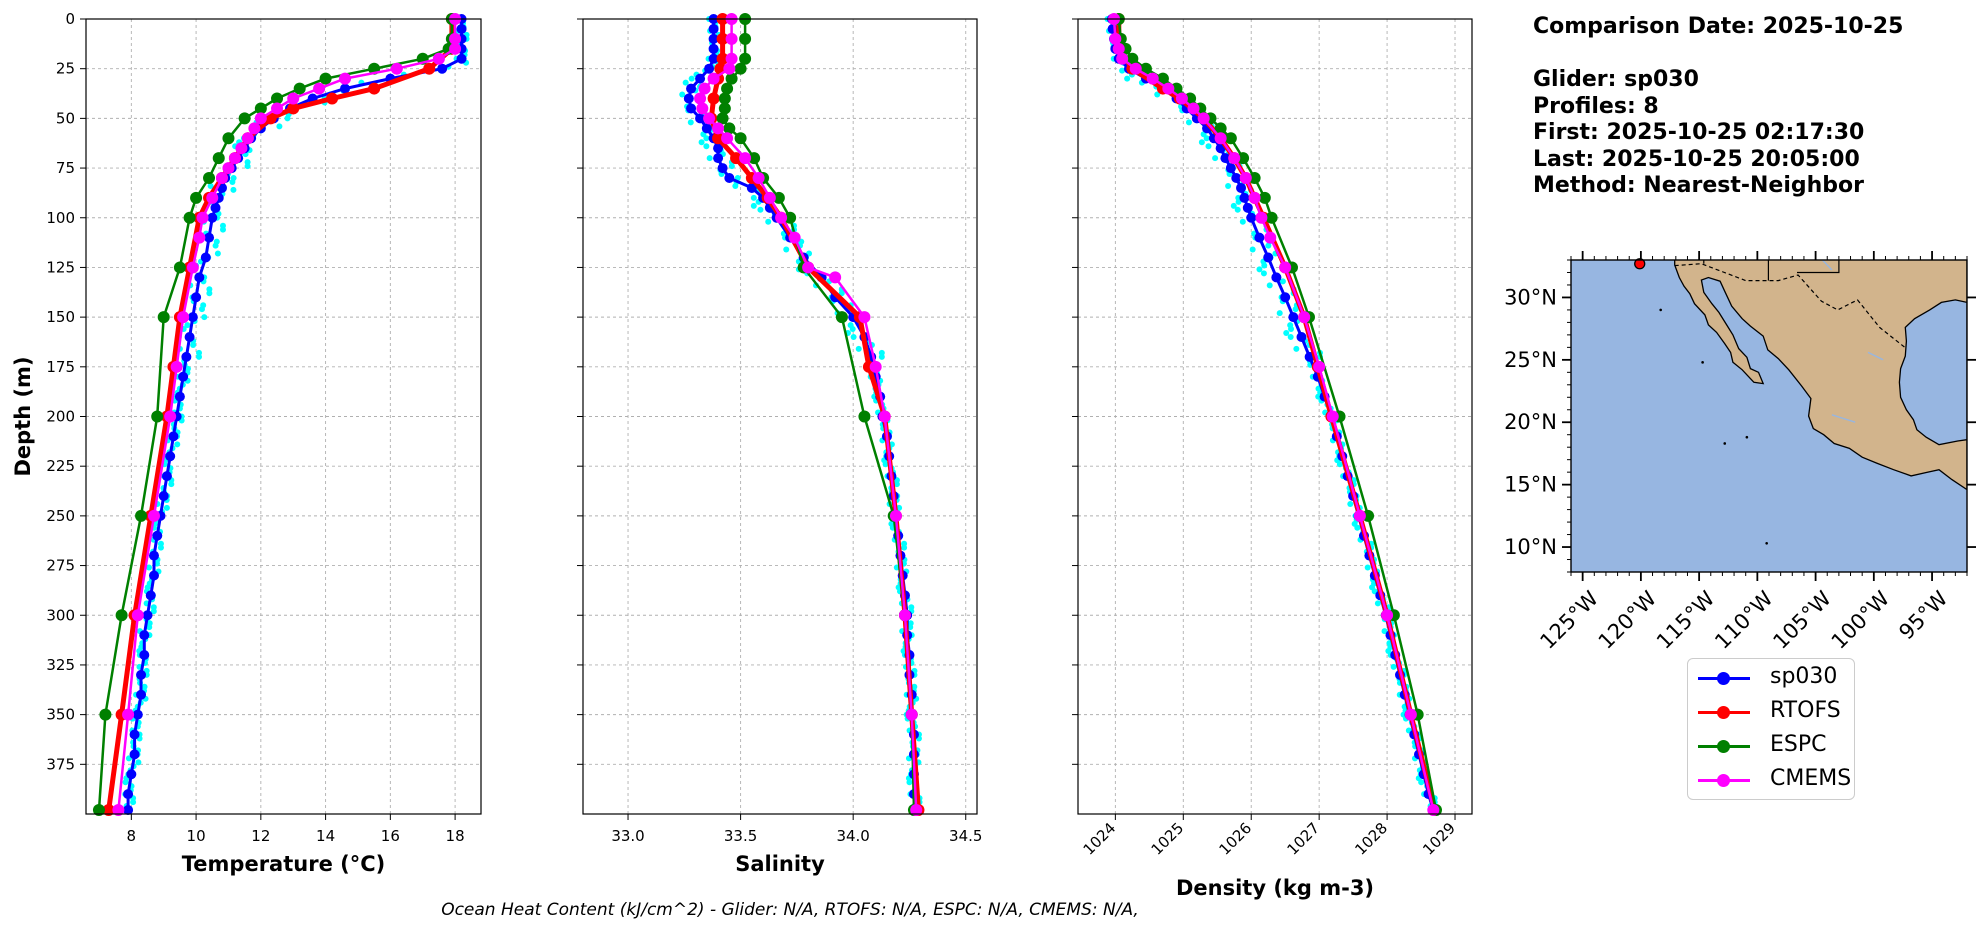 The height and width of the screenshot is (934, 1978). Describe the element at coordinates (965, 836) in the screenshot. I see `x-tick-label: 34.5` at that location.